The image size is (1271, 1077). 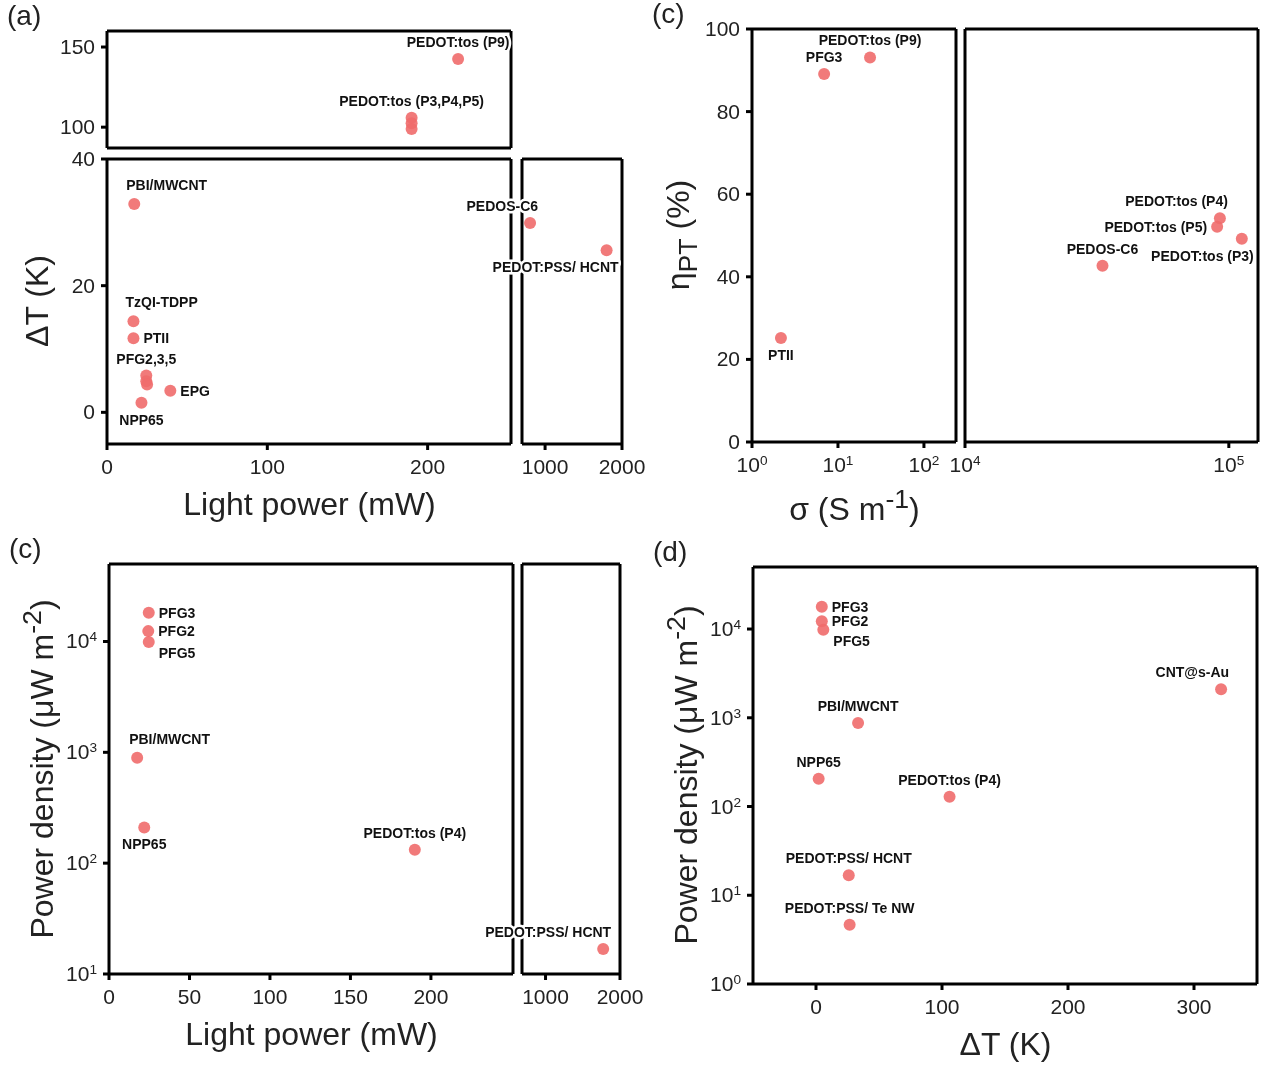 I want to click on annotation: PEDOT:tos (P3,P4,P5), so click(x=411, y=100).